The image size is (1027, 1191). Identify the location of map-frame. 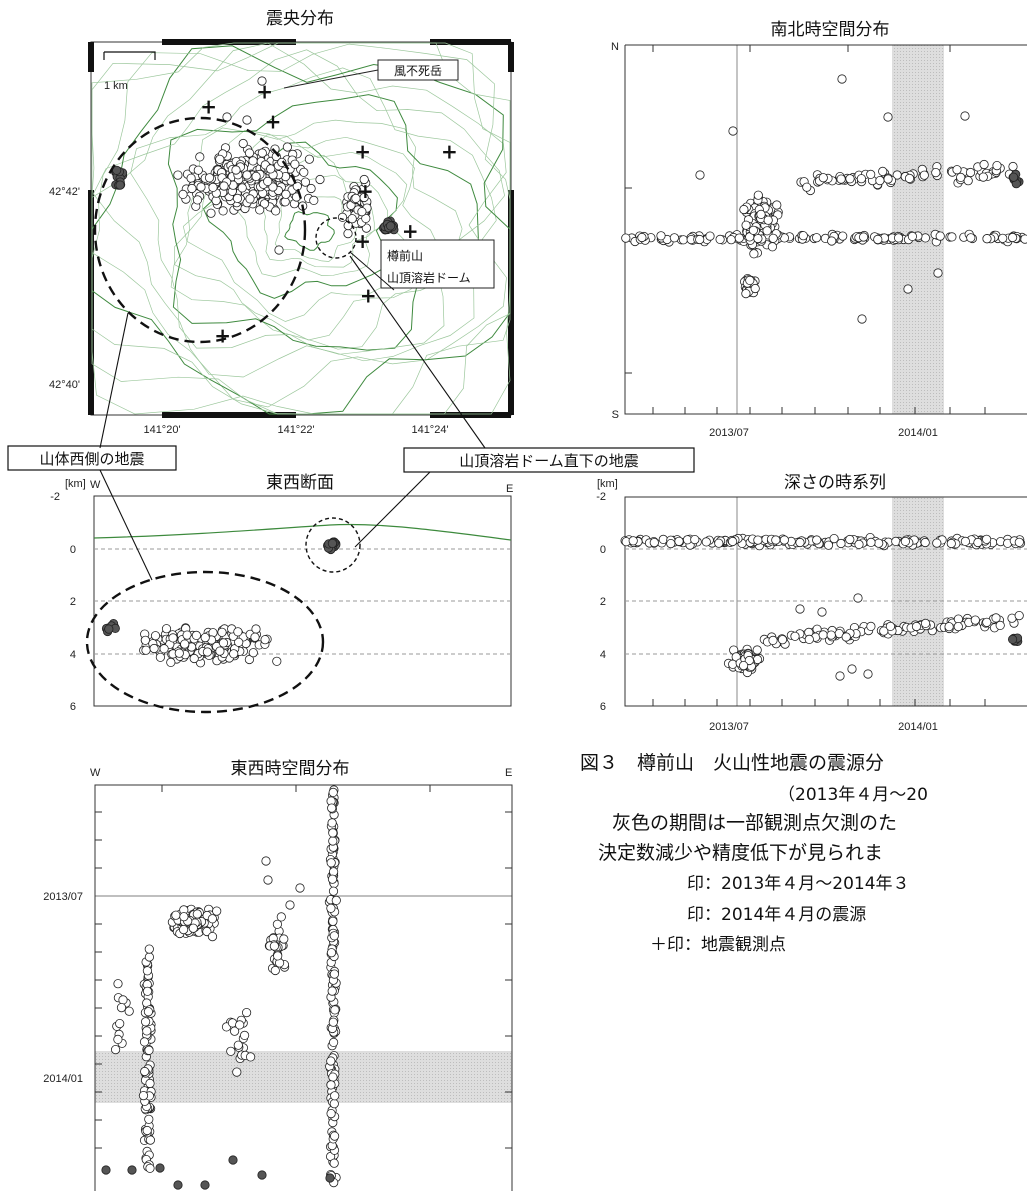
(301, 228).